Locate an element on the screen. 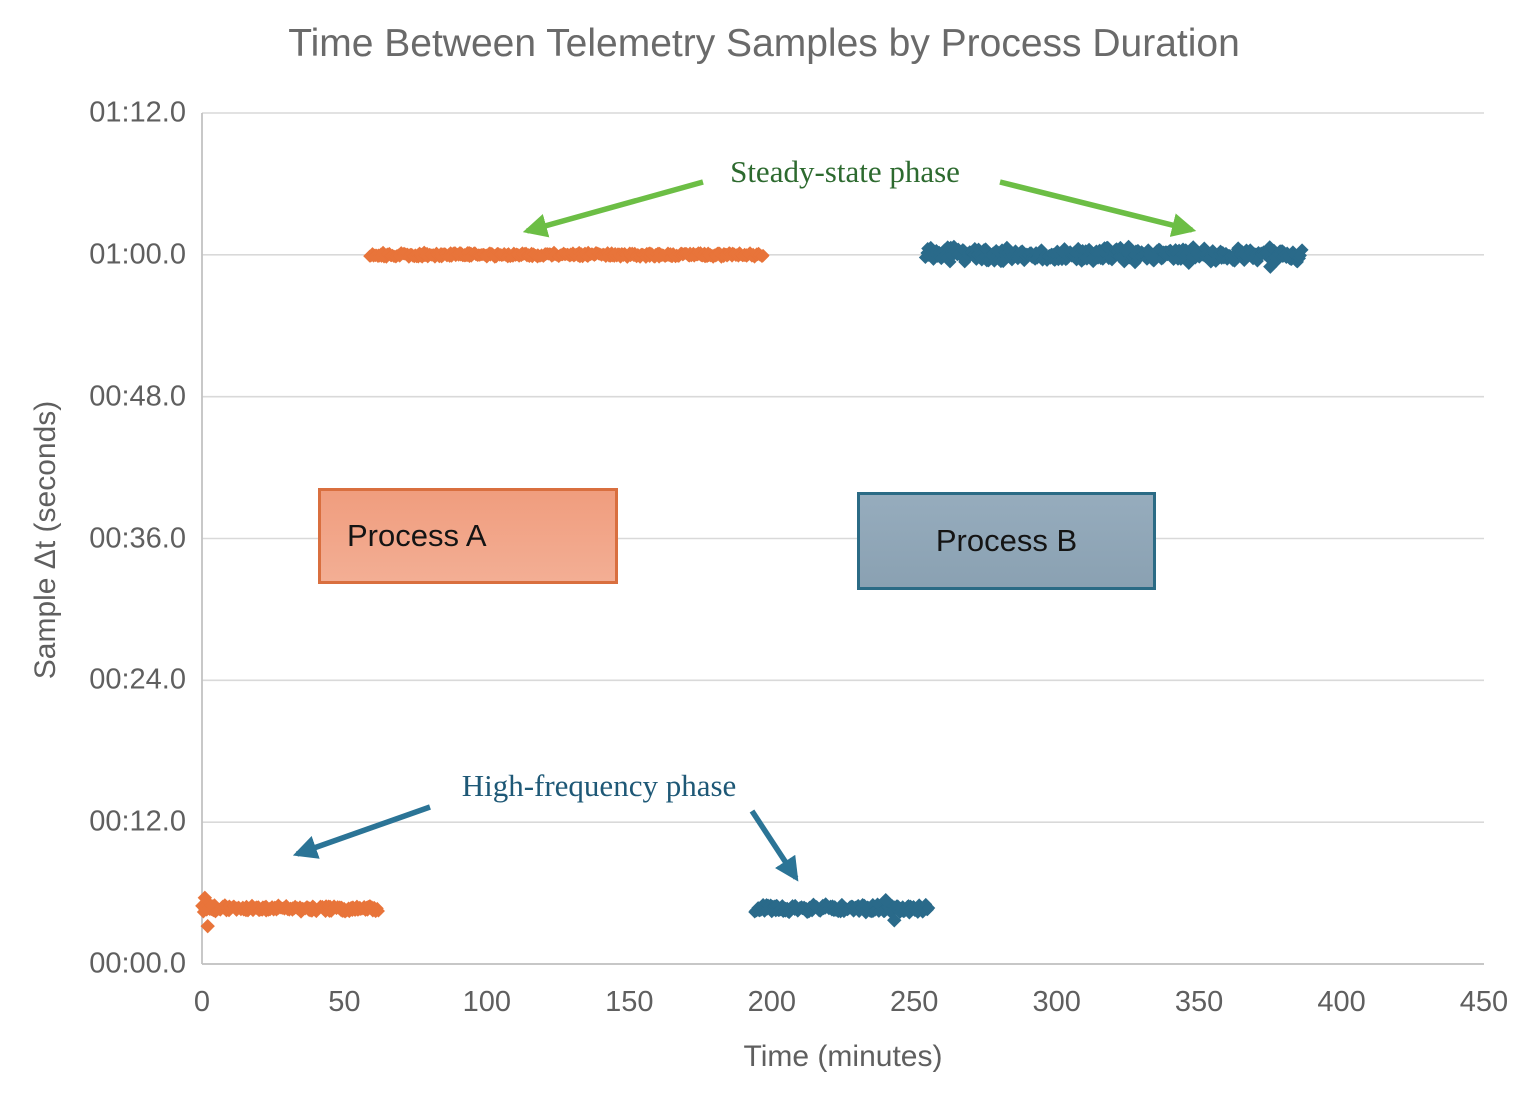  y-tick-label: 01:00.0 is located at coordinates (137, 254).